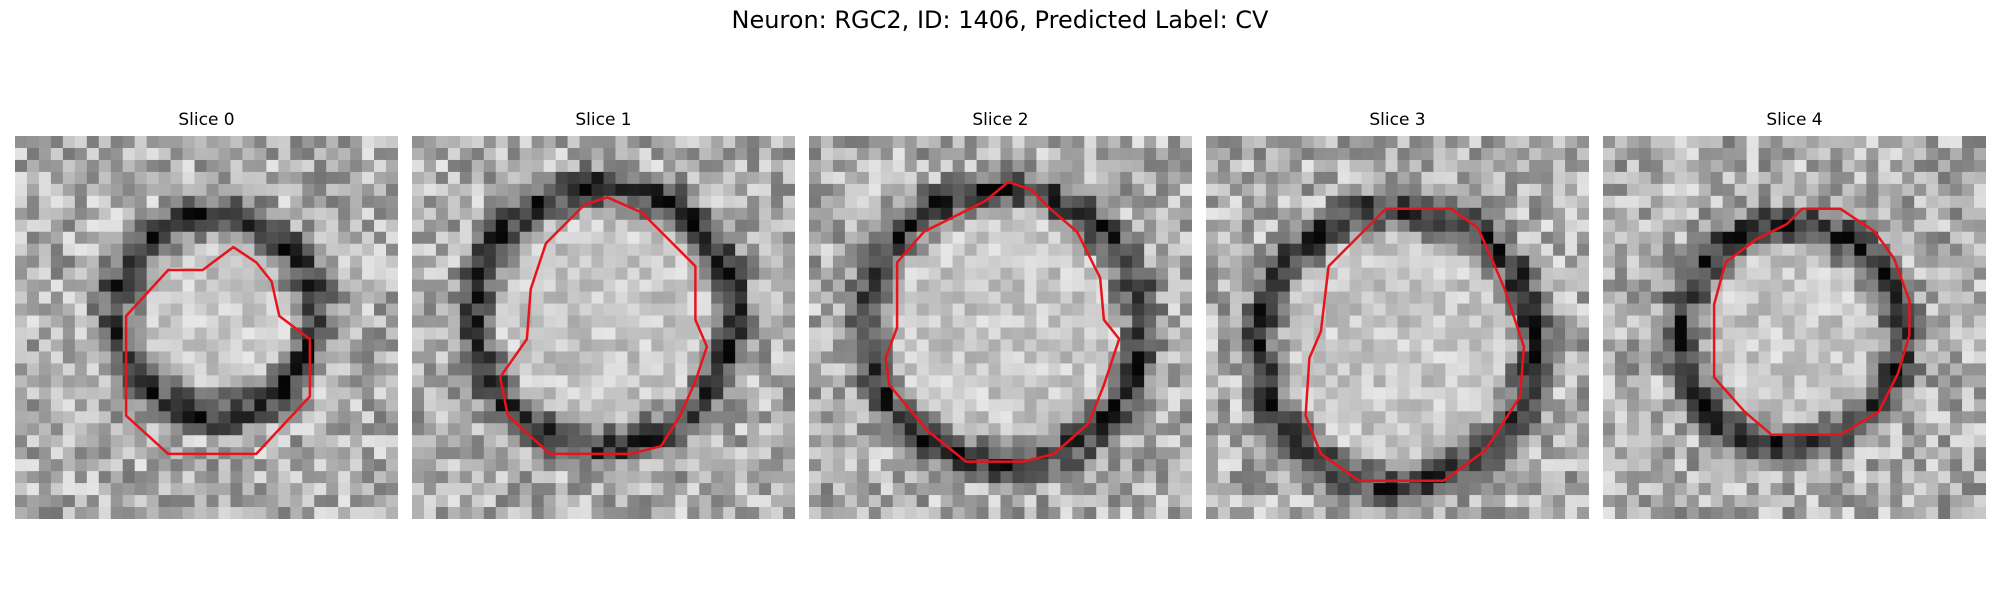 This screenshot has width=2000, height=600. What do you see at coordinates (1397, 120) in the screenshot?
I see `slice-title: Slice 3` at bounding box center [1397, 120].